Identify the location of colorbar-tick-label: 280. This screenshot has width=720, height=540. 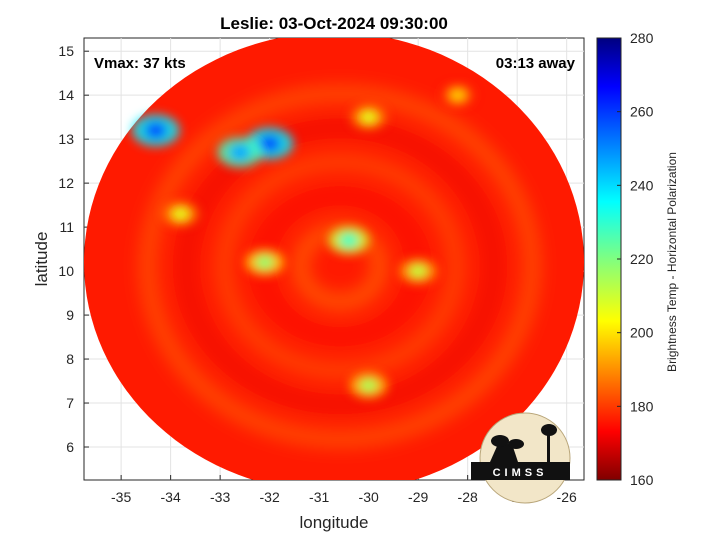
(642, 38).